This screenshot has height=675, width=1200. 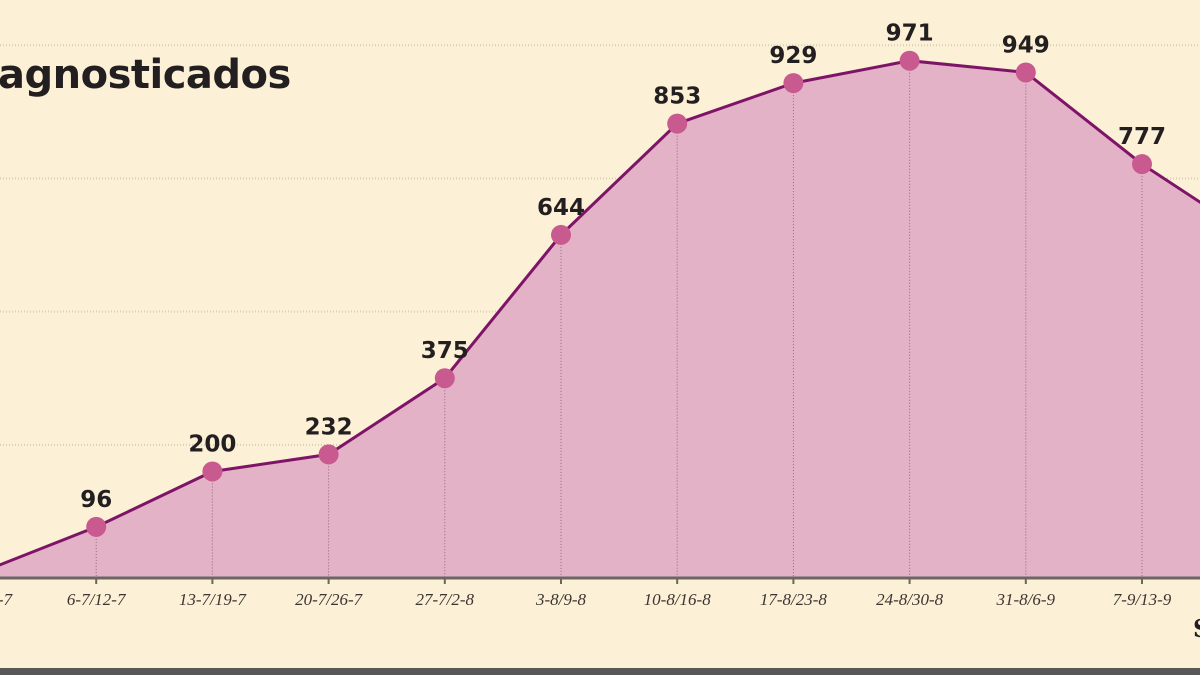 I want to click on x-tick-label: 17-8/23-8, so click(x=794, y=599).